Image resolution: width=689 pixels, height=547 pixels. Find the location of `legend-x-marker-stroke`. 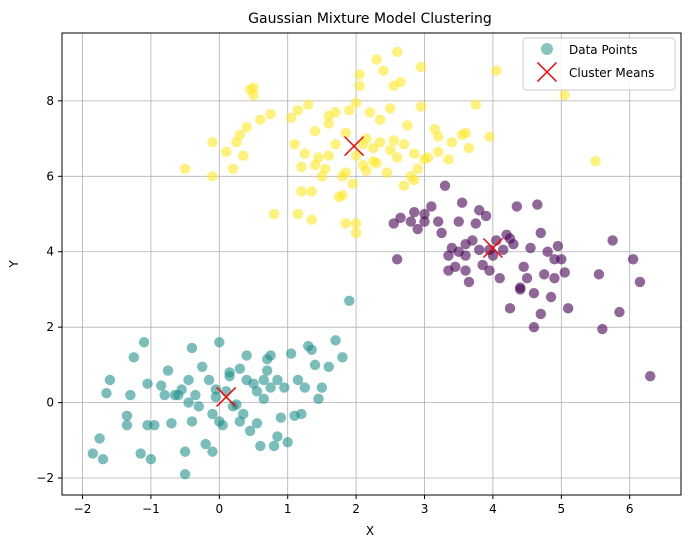

legend-x-marker-stroke is located at coordinates (547, 72).